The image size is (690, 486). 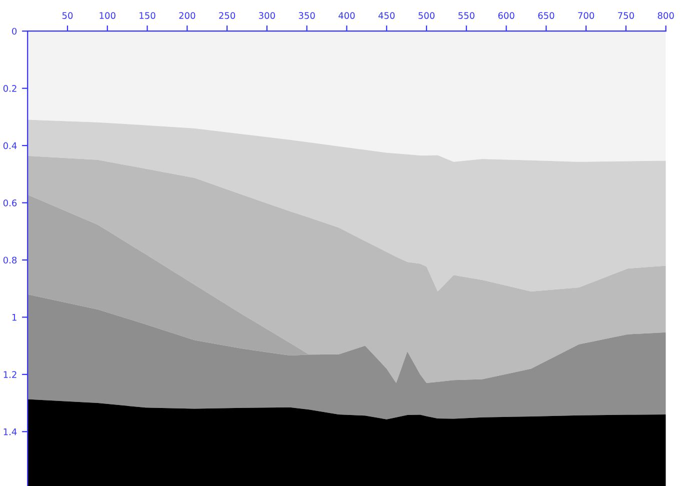 What do you see at coordinates (586, 15) in the screenshot?
I see `x-tick-label: 700` at bounding box center [586, 15].